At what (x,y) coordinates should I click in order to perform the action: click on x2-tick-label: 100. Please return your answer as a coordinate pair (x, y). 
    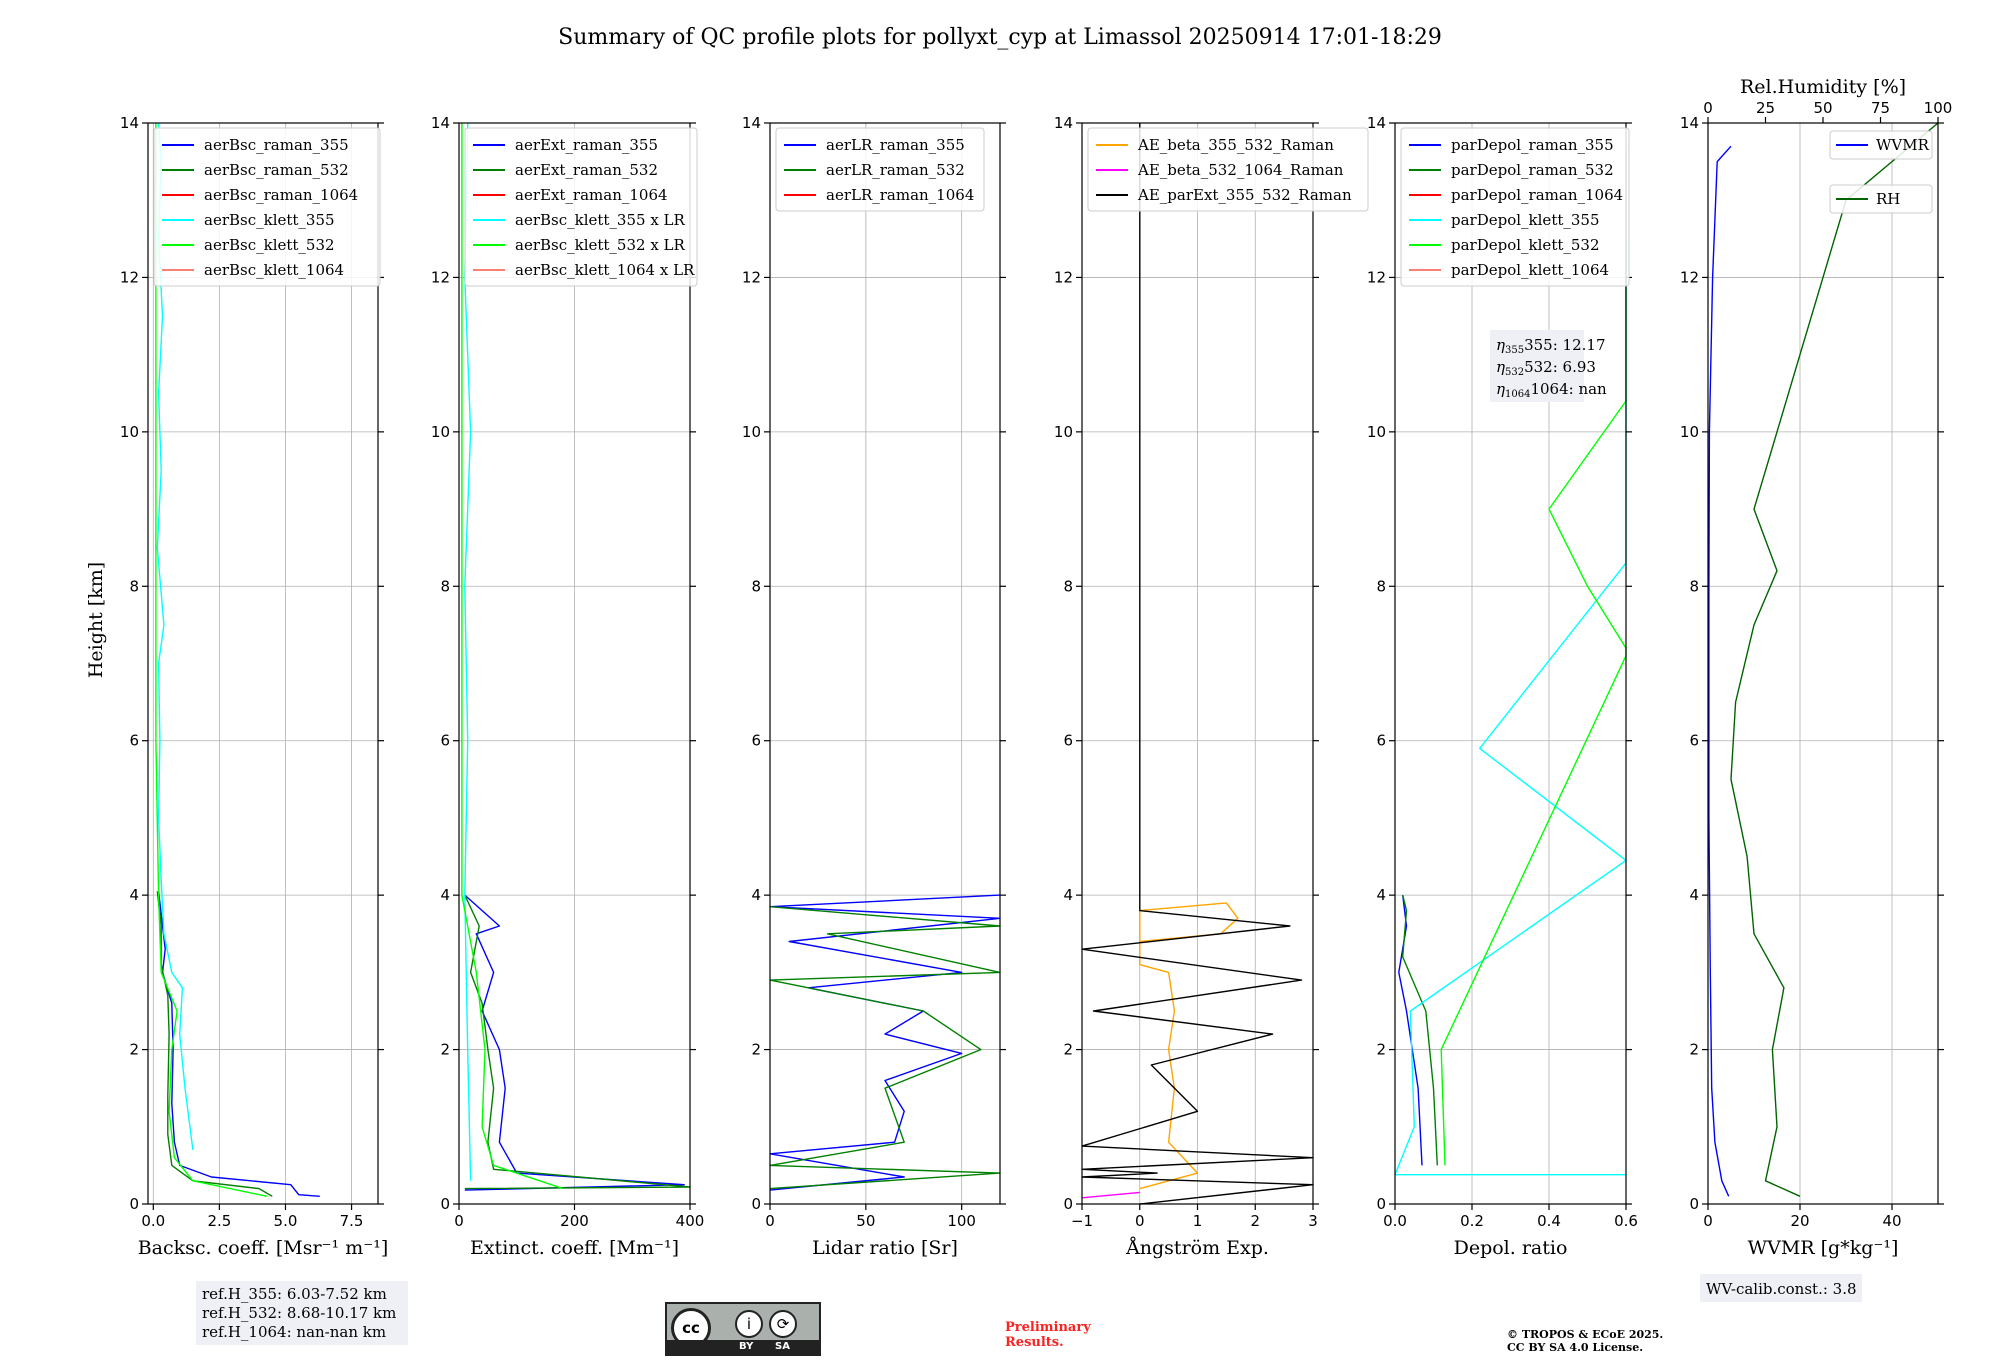
    Looking at the image, I should click on (1938, 108).